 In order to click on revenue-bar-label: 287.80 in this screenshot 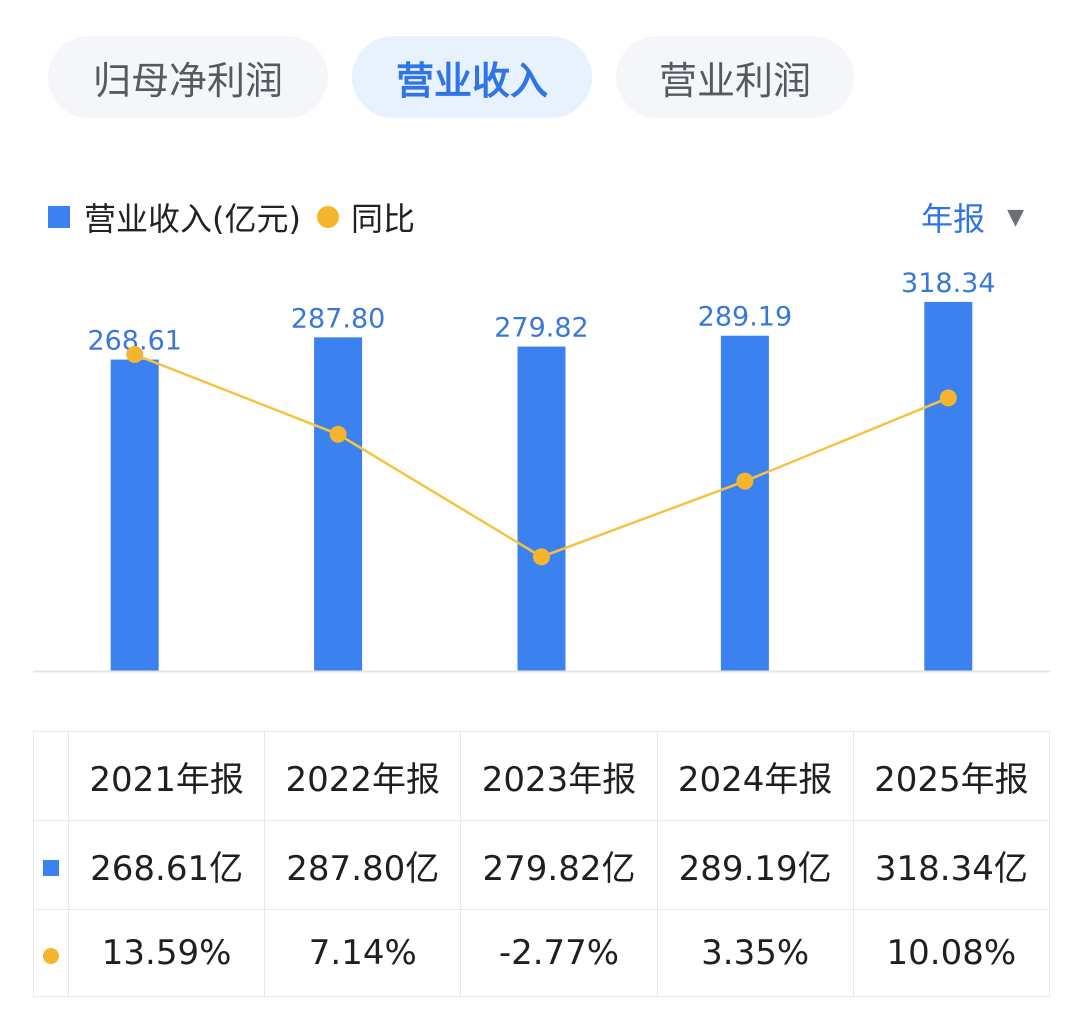, I will do `click(338, 318)`.